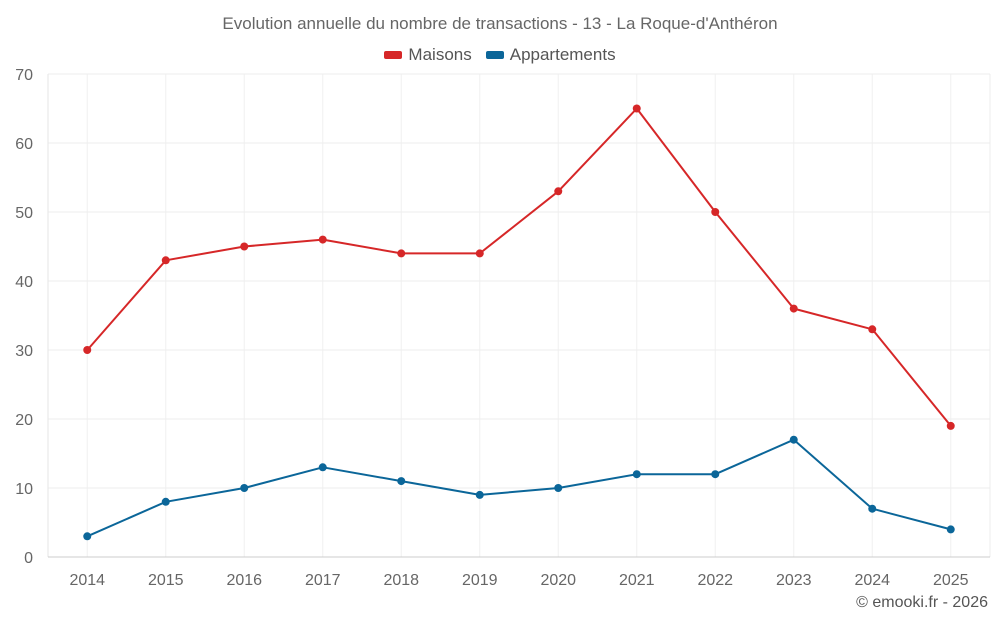 This screenshot has width=1000, height=625. I want to click on x-tick-label: 2019, so click(480, 580).